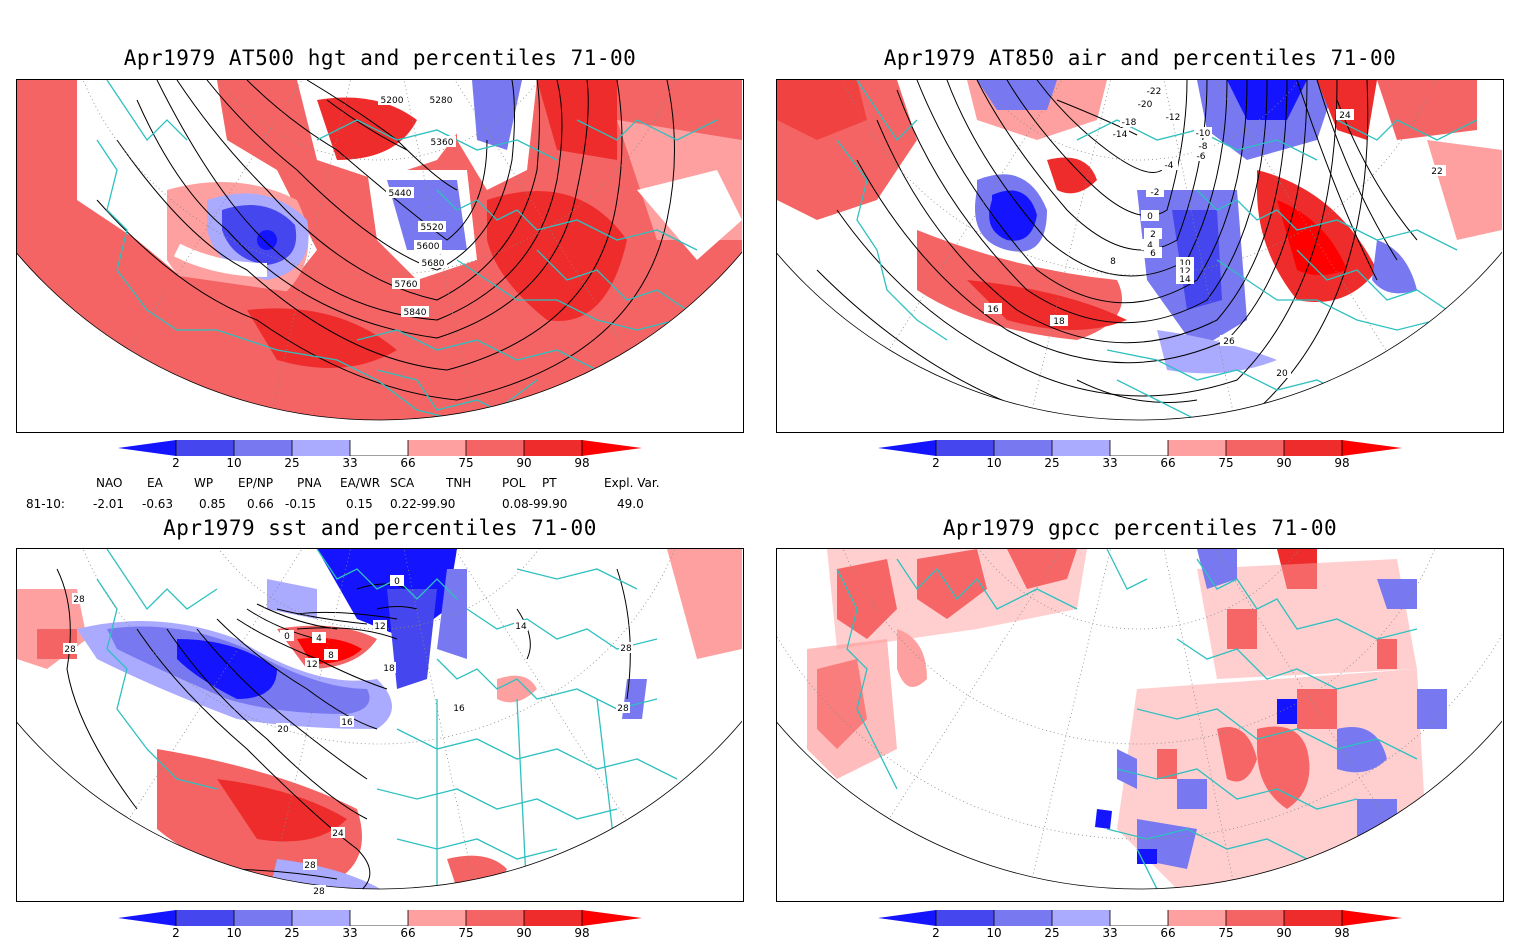  I want to click on tc-header: PNA, so click(309, 483).